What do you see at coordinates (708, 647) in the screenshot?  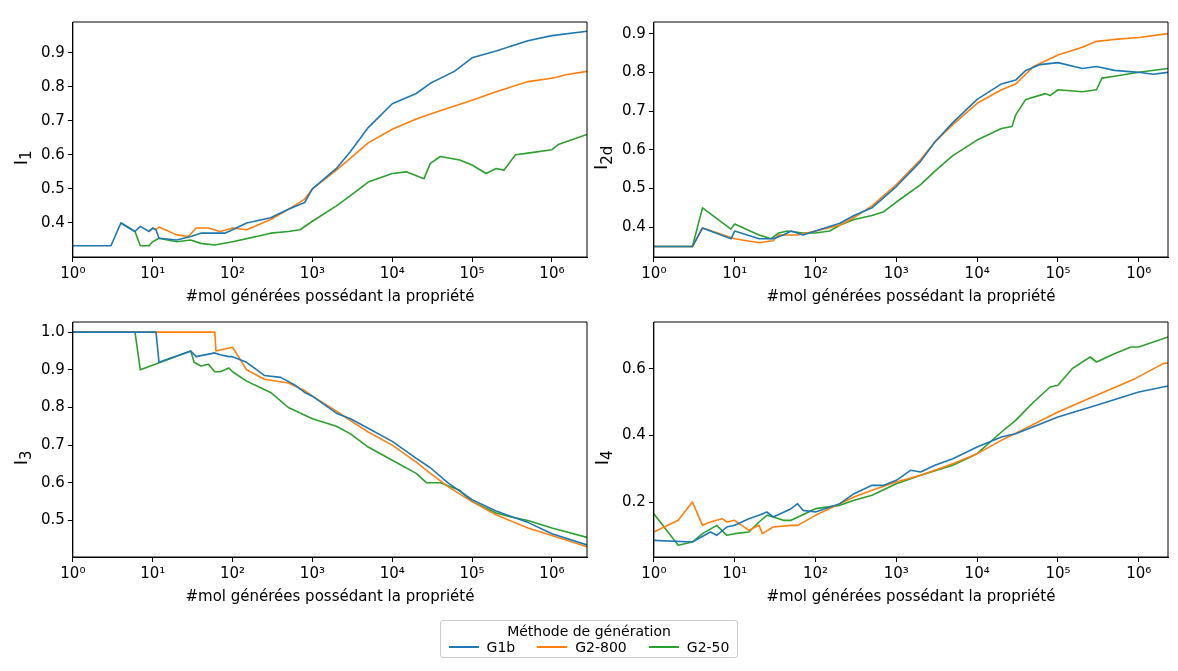 I see `legend-label: G2-50` at bounding box center [708, 647].